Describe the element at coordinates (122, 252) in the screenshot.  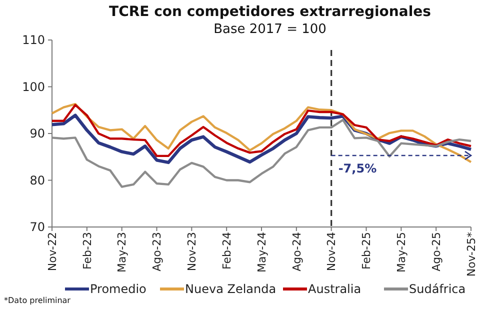
I see `x-tick-label: May-23` at that location.